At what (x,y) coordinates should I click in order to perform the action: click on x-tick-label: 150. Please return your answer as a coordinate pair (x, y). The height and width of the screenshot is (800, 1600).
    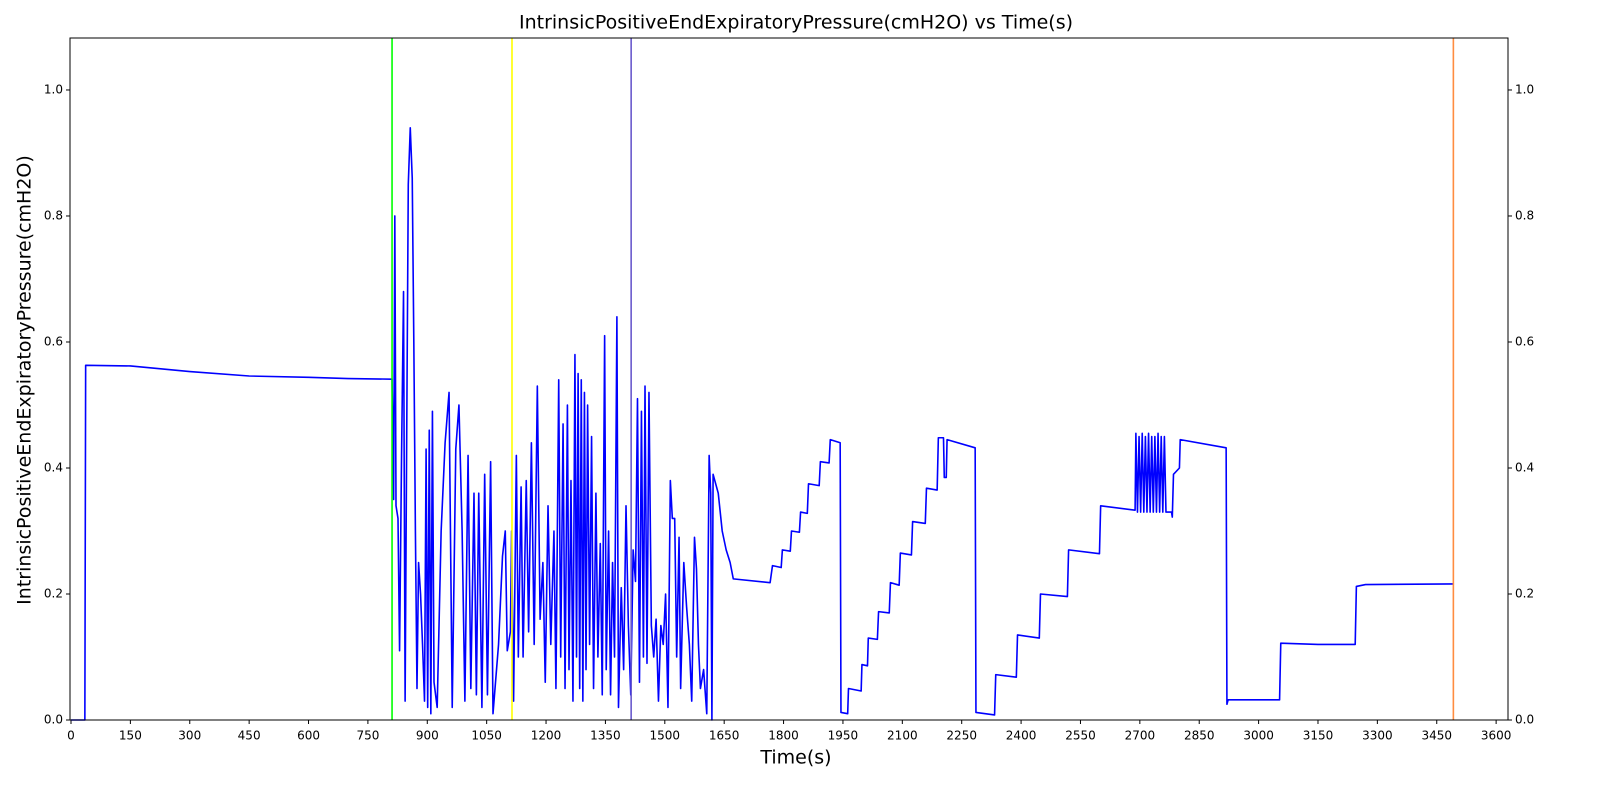
    Looking at the image, I should click on (130, 736).